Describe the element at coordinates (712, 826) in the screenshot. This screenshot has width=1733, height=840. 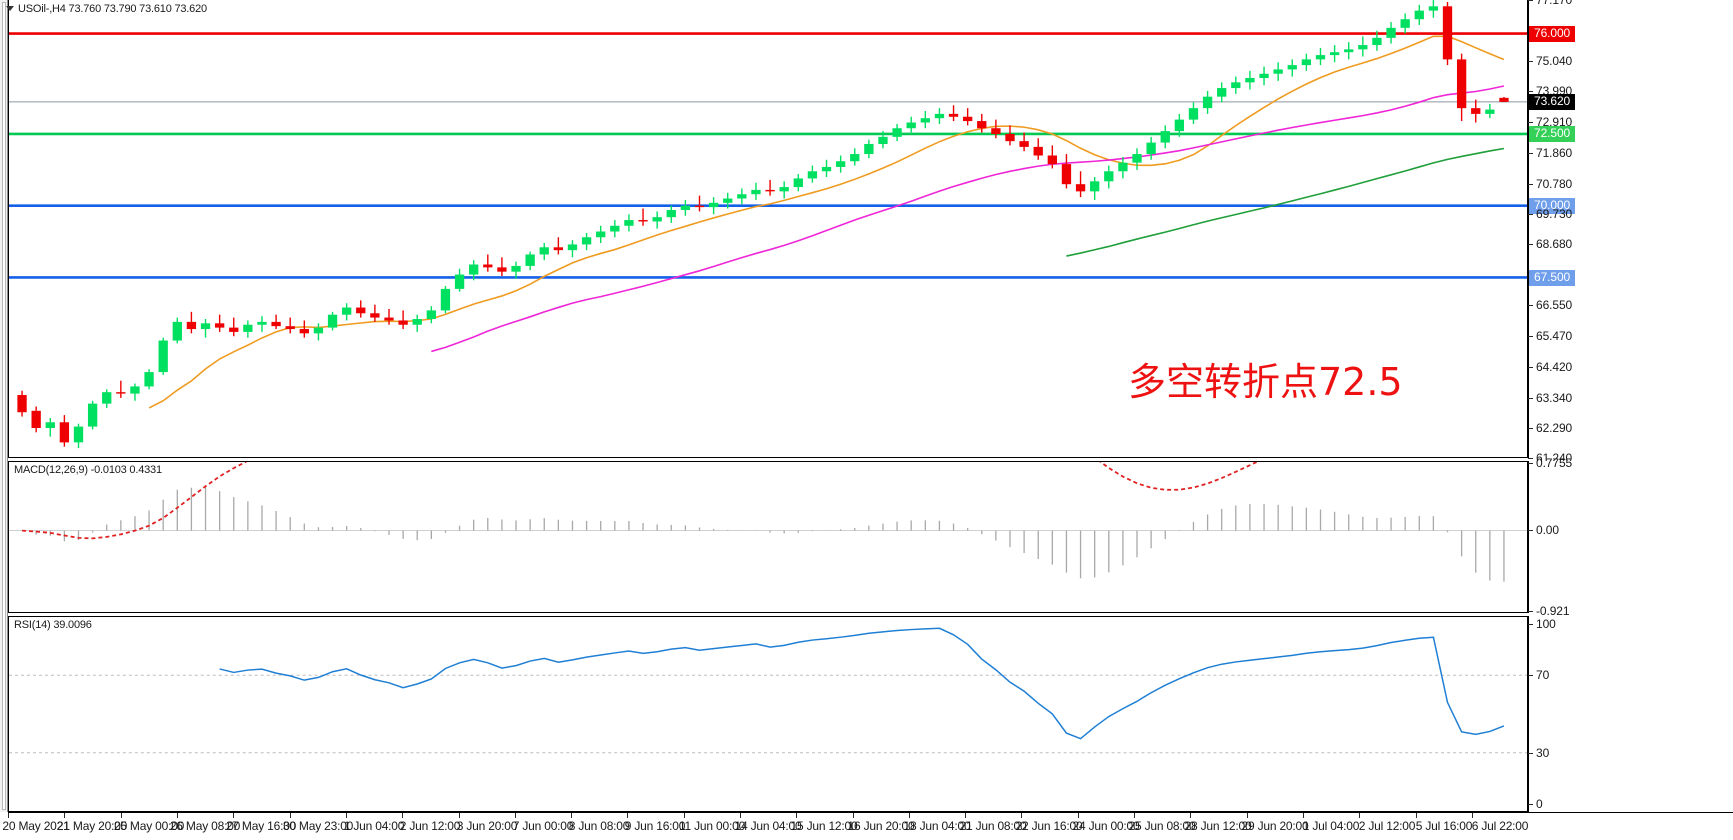
I see `time-tick-label: 11 Jun 00:00` at that location.